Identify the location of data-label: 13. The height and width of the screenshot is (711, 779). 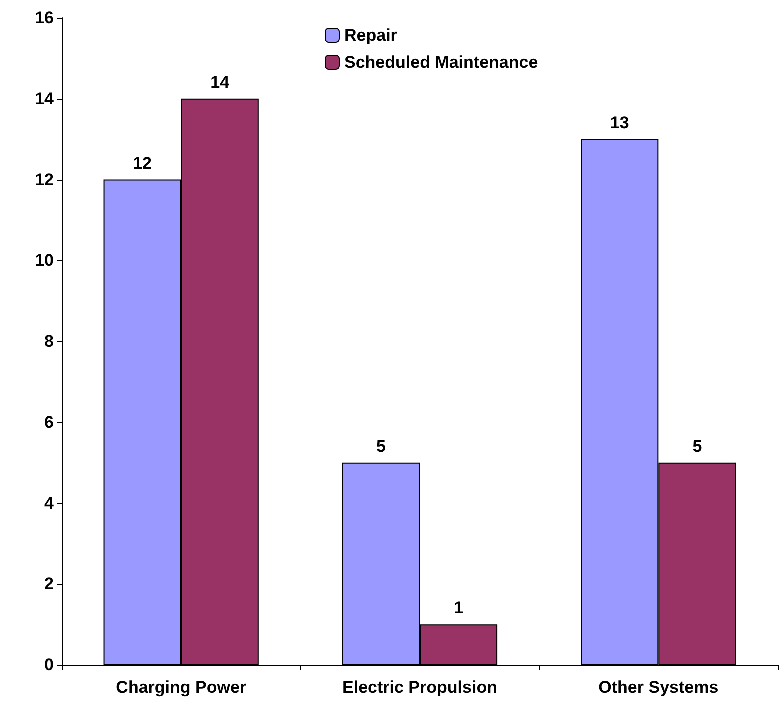
(620, 122).